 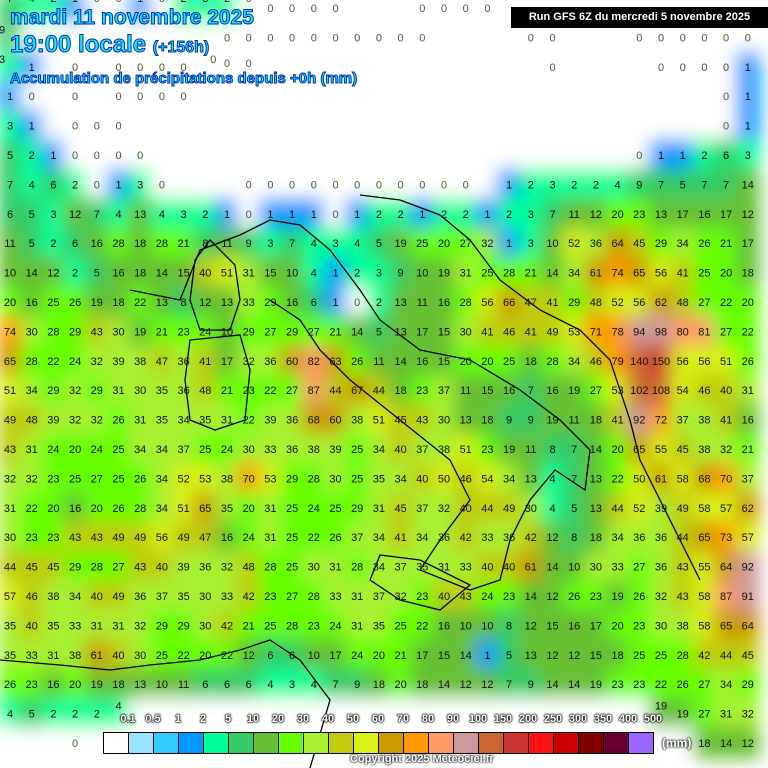 I want to click on grid-value: 32, so click(x=748, y=715).